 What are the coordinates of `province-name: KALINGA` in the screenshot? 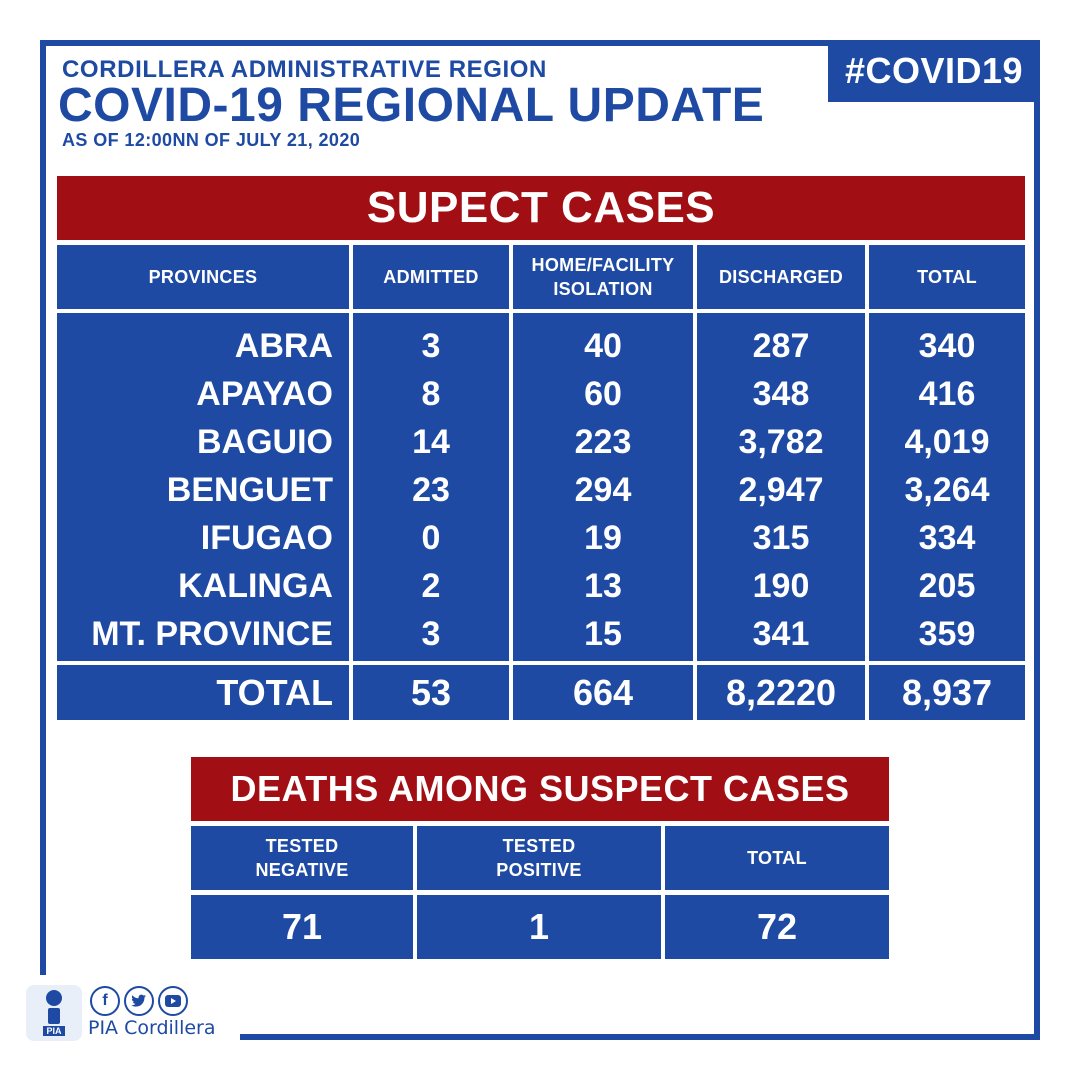 It's located at (255, 585).